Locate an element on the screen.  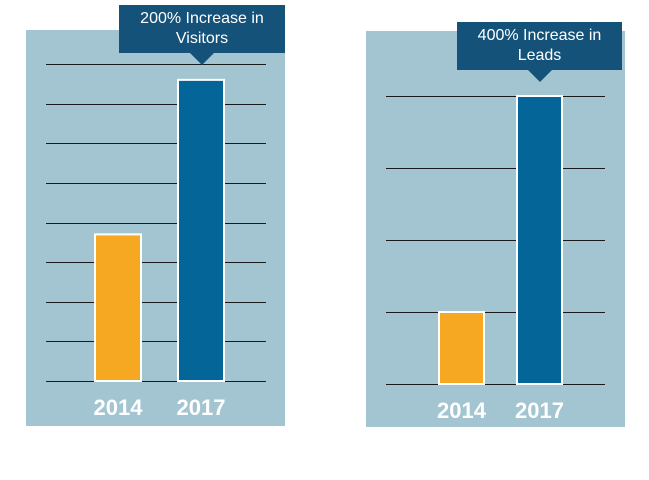
visitors-callout: 200% Increase in Visitors is located at coordinates (202, 35).